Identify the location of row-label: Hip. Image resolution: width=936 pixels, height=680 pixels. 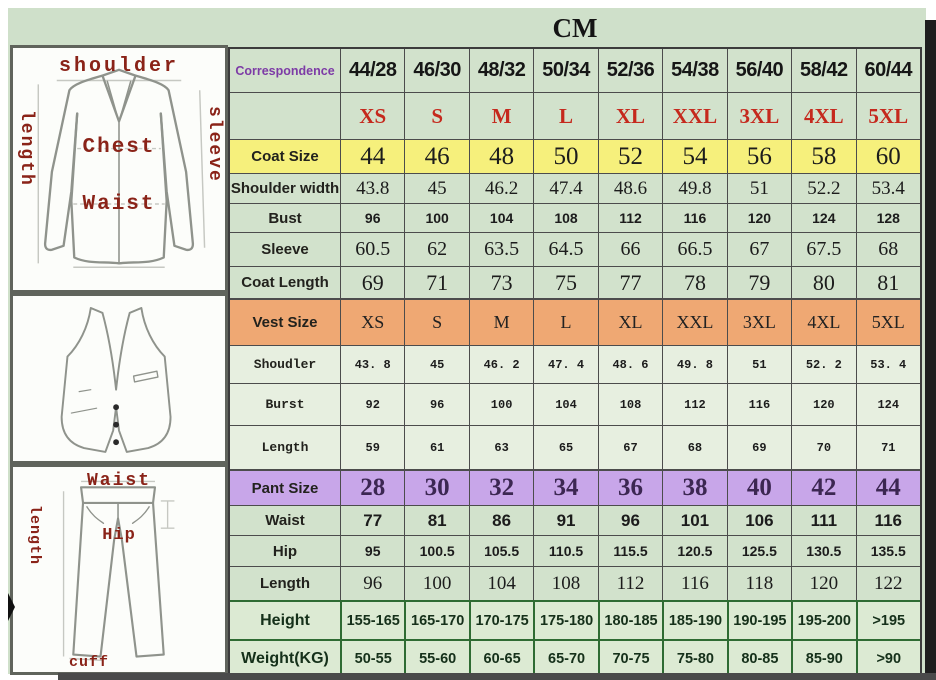
(285, 550).